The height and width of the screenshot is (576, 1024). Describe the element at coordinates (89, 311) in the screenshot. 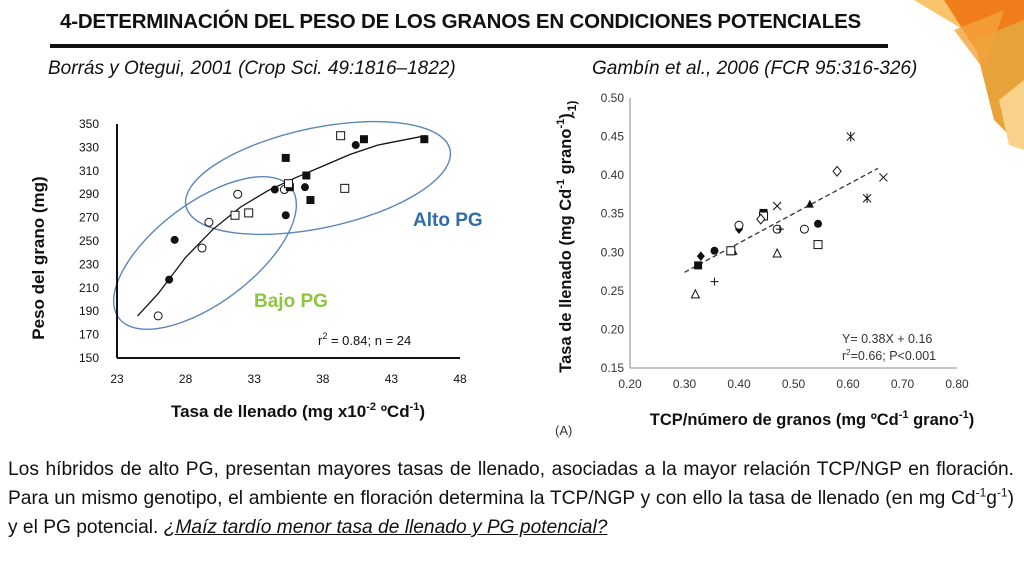

I see `left-y-tick-label: 190` at that location.